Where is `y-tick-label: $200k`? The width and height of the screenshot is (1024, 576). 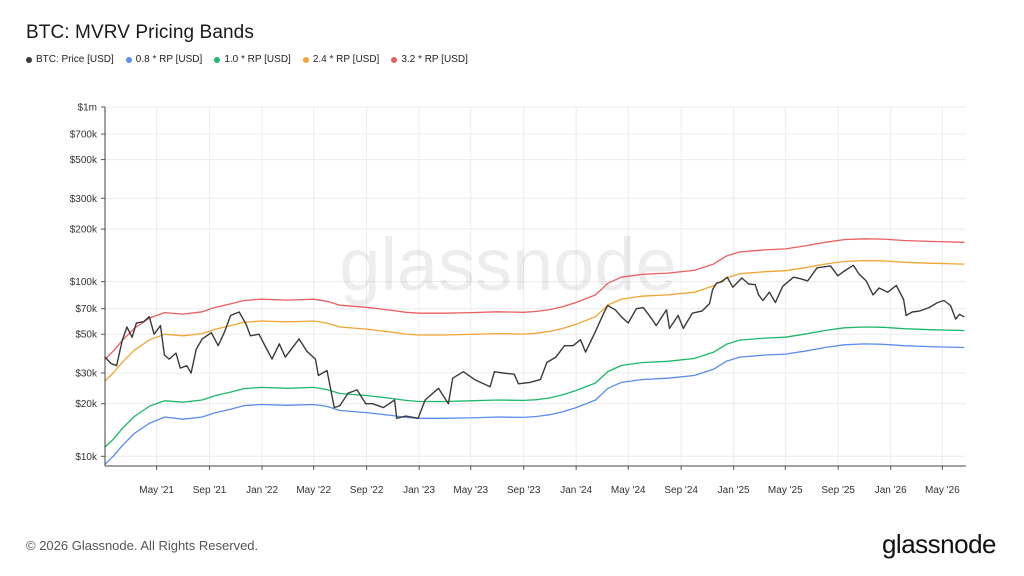
y-tick-label: $200k is located at coordinates (84, 230).